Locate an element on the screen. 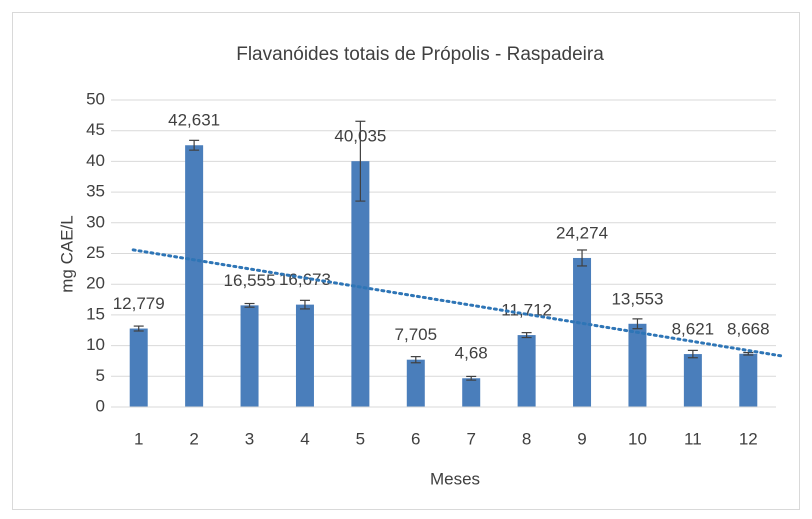 The width and height of the screenshot is (812, 519). x-tick-label: 8 is located at coordinates (526, 438).